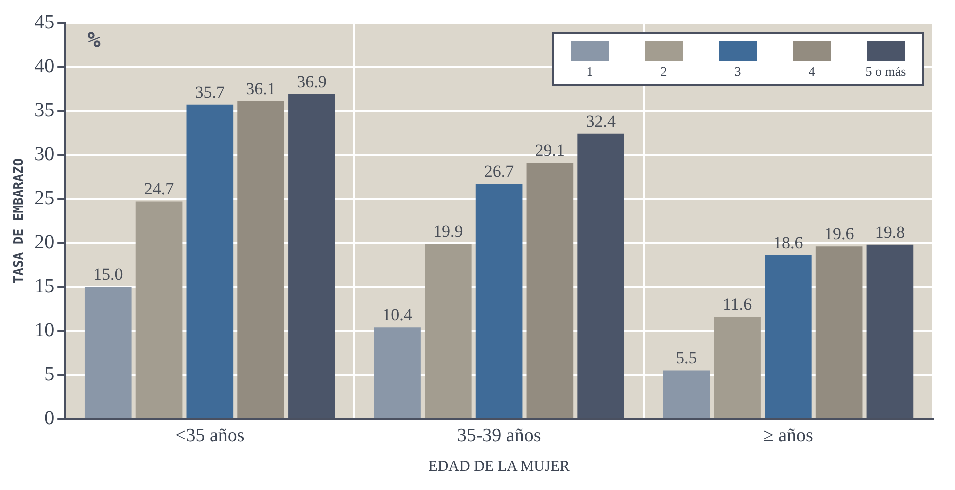  I want to click on data-label: 11.6, so click(737, 304).